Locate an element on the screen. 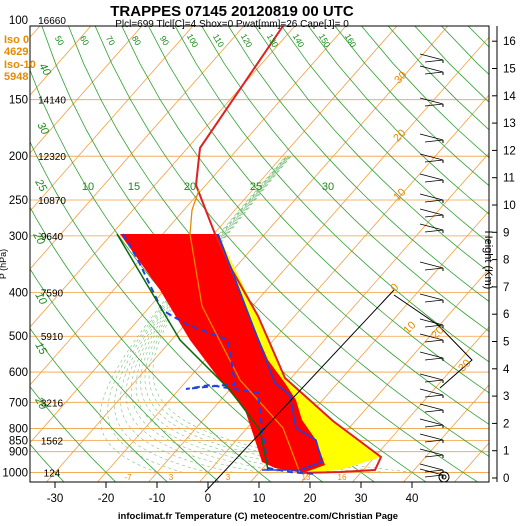 The image size is (521, 526). km-tick-label: 5 is located at coordinates (506, 343).